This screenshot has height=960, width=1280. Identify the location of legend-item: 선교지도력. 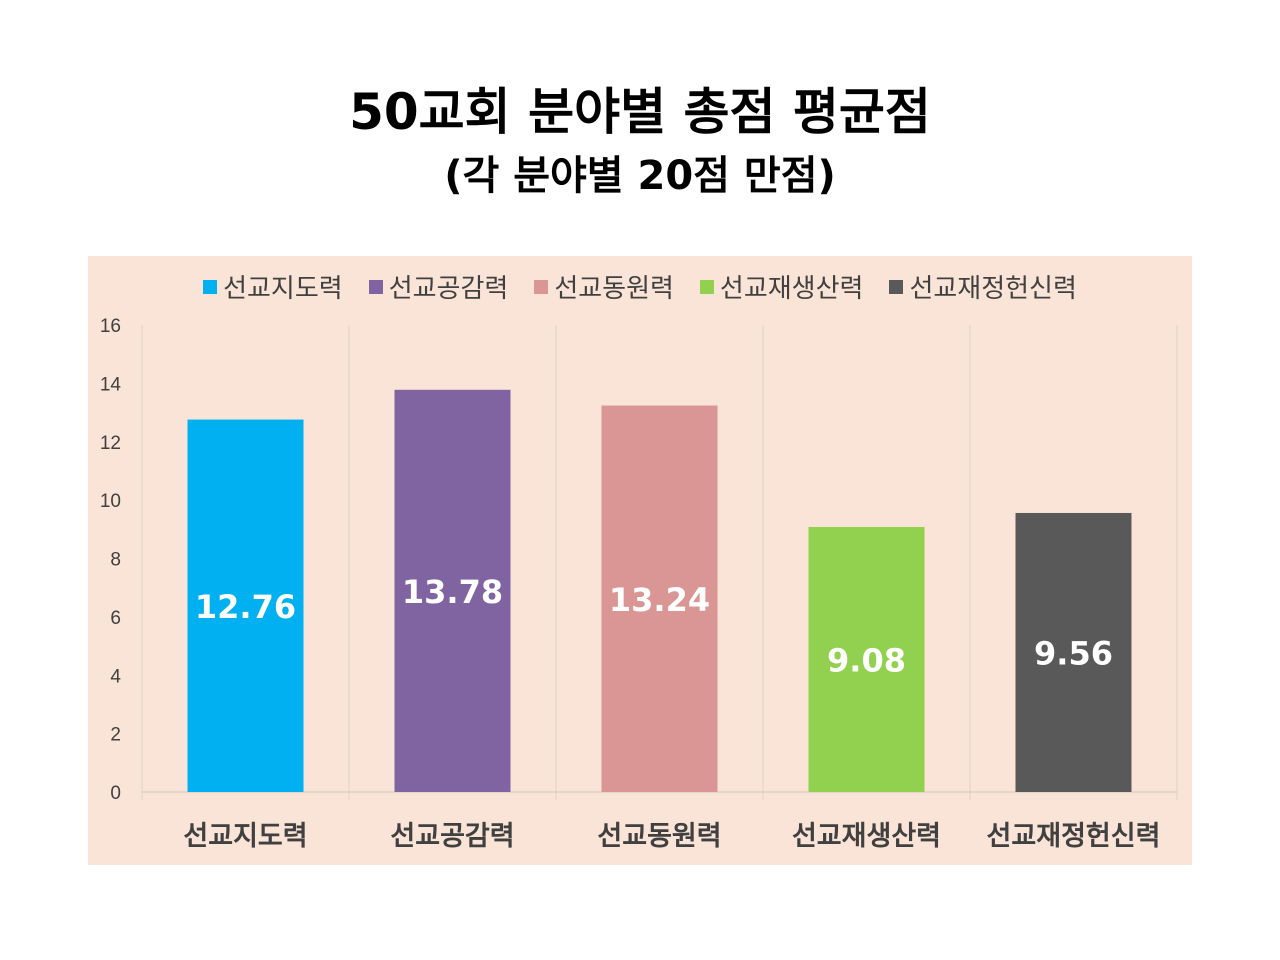
(273, 286).